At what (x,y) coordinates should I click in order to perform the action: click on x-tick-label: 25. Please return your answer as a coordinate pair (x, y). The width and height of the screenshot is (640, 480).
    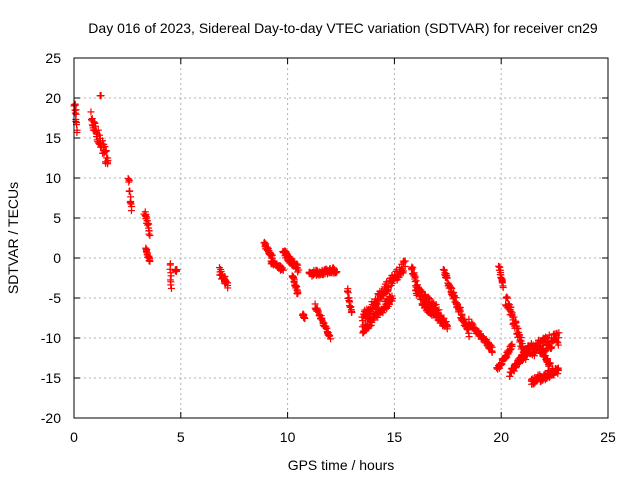
    Looking at the image, I should click on (608, 437).